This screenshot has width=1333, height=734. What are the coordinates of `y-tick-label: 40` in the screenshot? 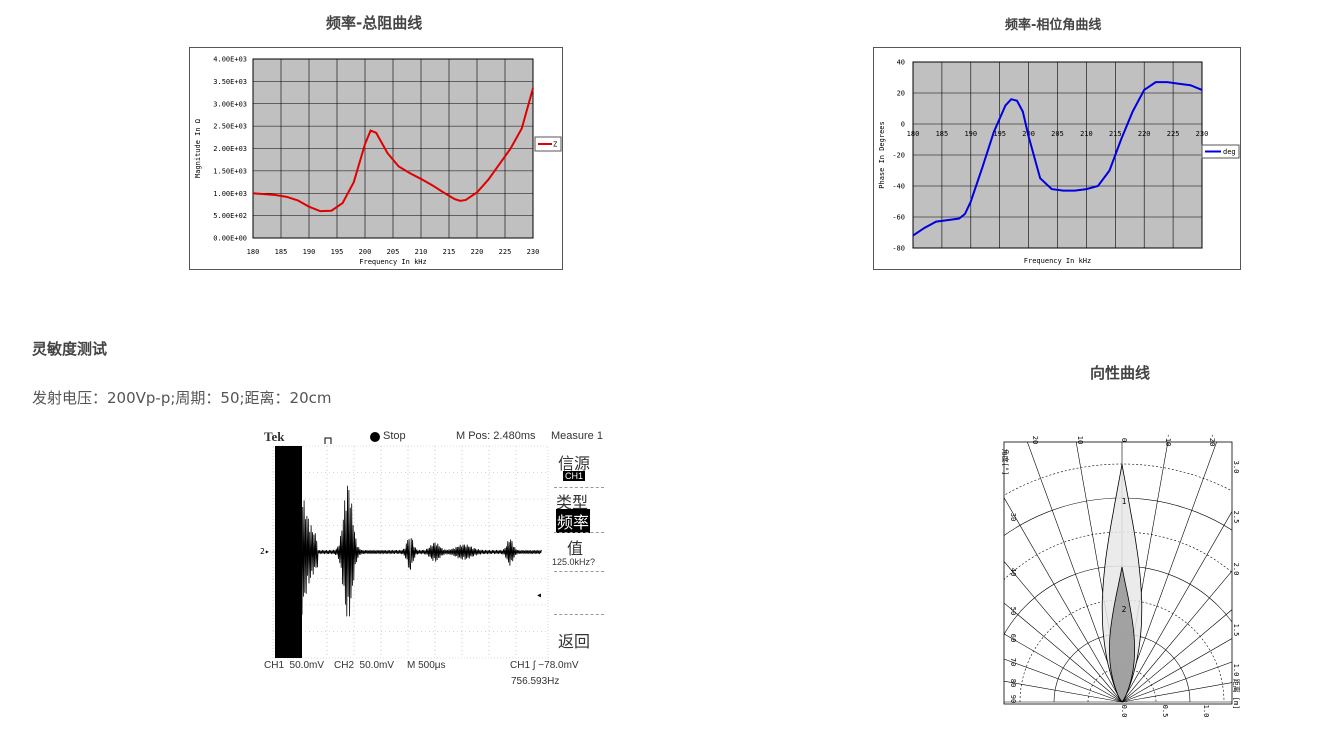 It's located at (901, 63).